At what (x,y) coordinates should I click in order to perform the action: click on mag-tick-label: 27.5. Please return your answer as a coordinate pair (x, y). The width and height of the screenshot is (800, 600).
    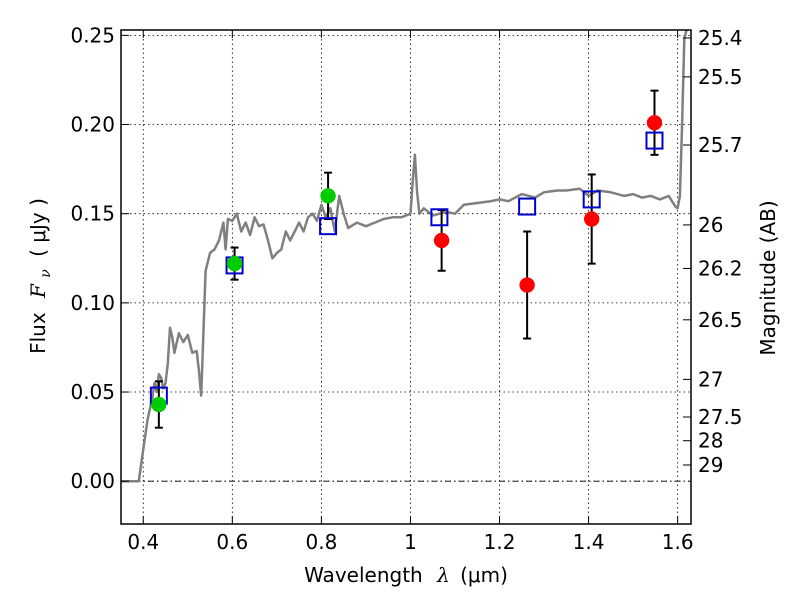
    Looking at the image, I should click on (720, 417).